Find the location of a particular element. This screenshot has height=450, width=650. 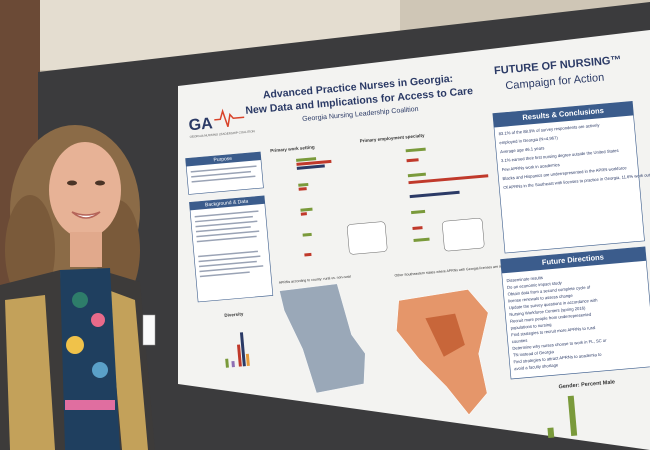

section-heading: Background & Data is located at coordinates (227, 204).